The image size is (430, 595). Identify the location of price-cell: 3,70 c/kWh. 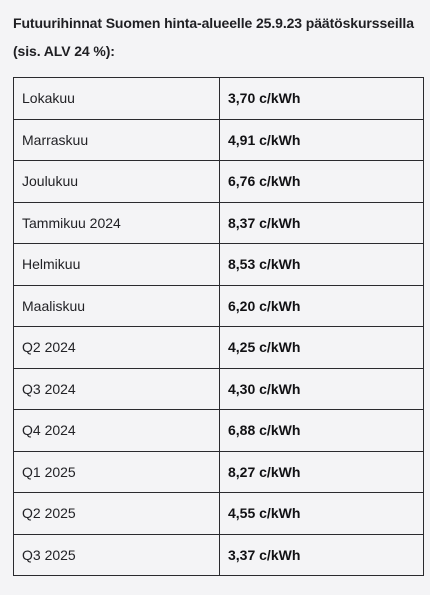
(321, 98).